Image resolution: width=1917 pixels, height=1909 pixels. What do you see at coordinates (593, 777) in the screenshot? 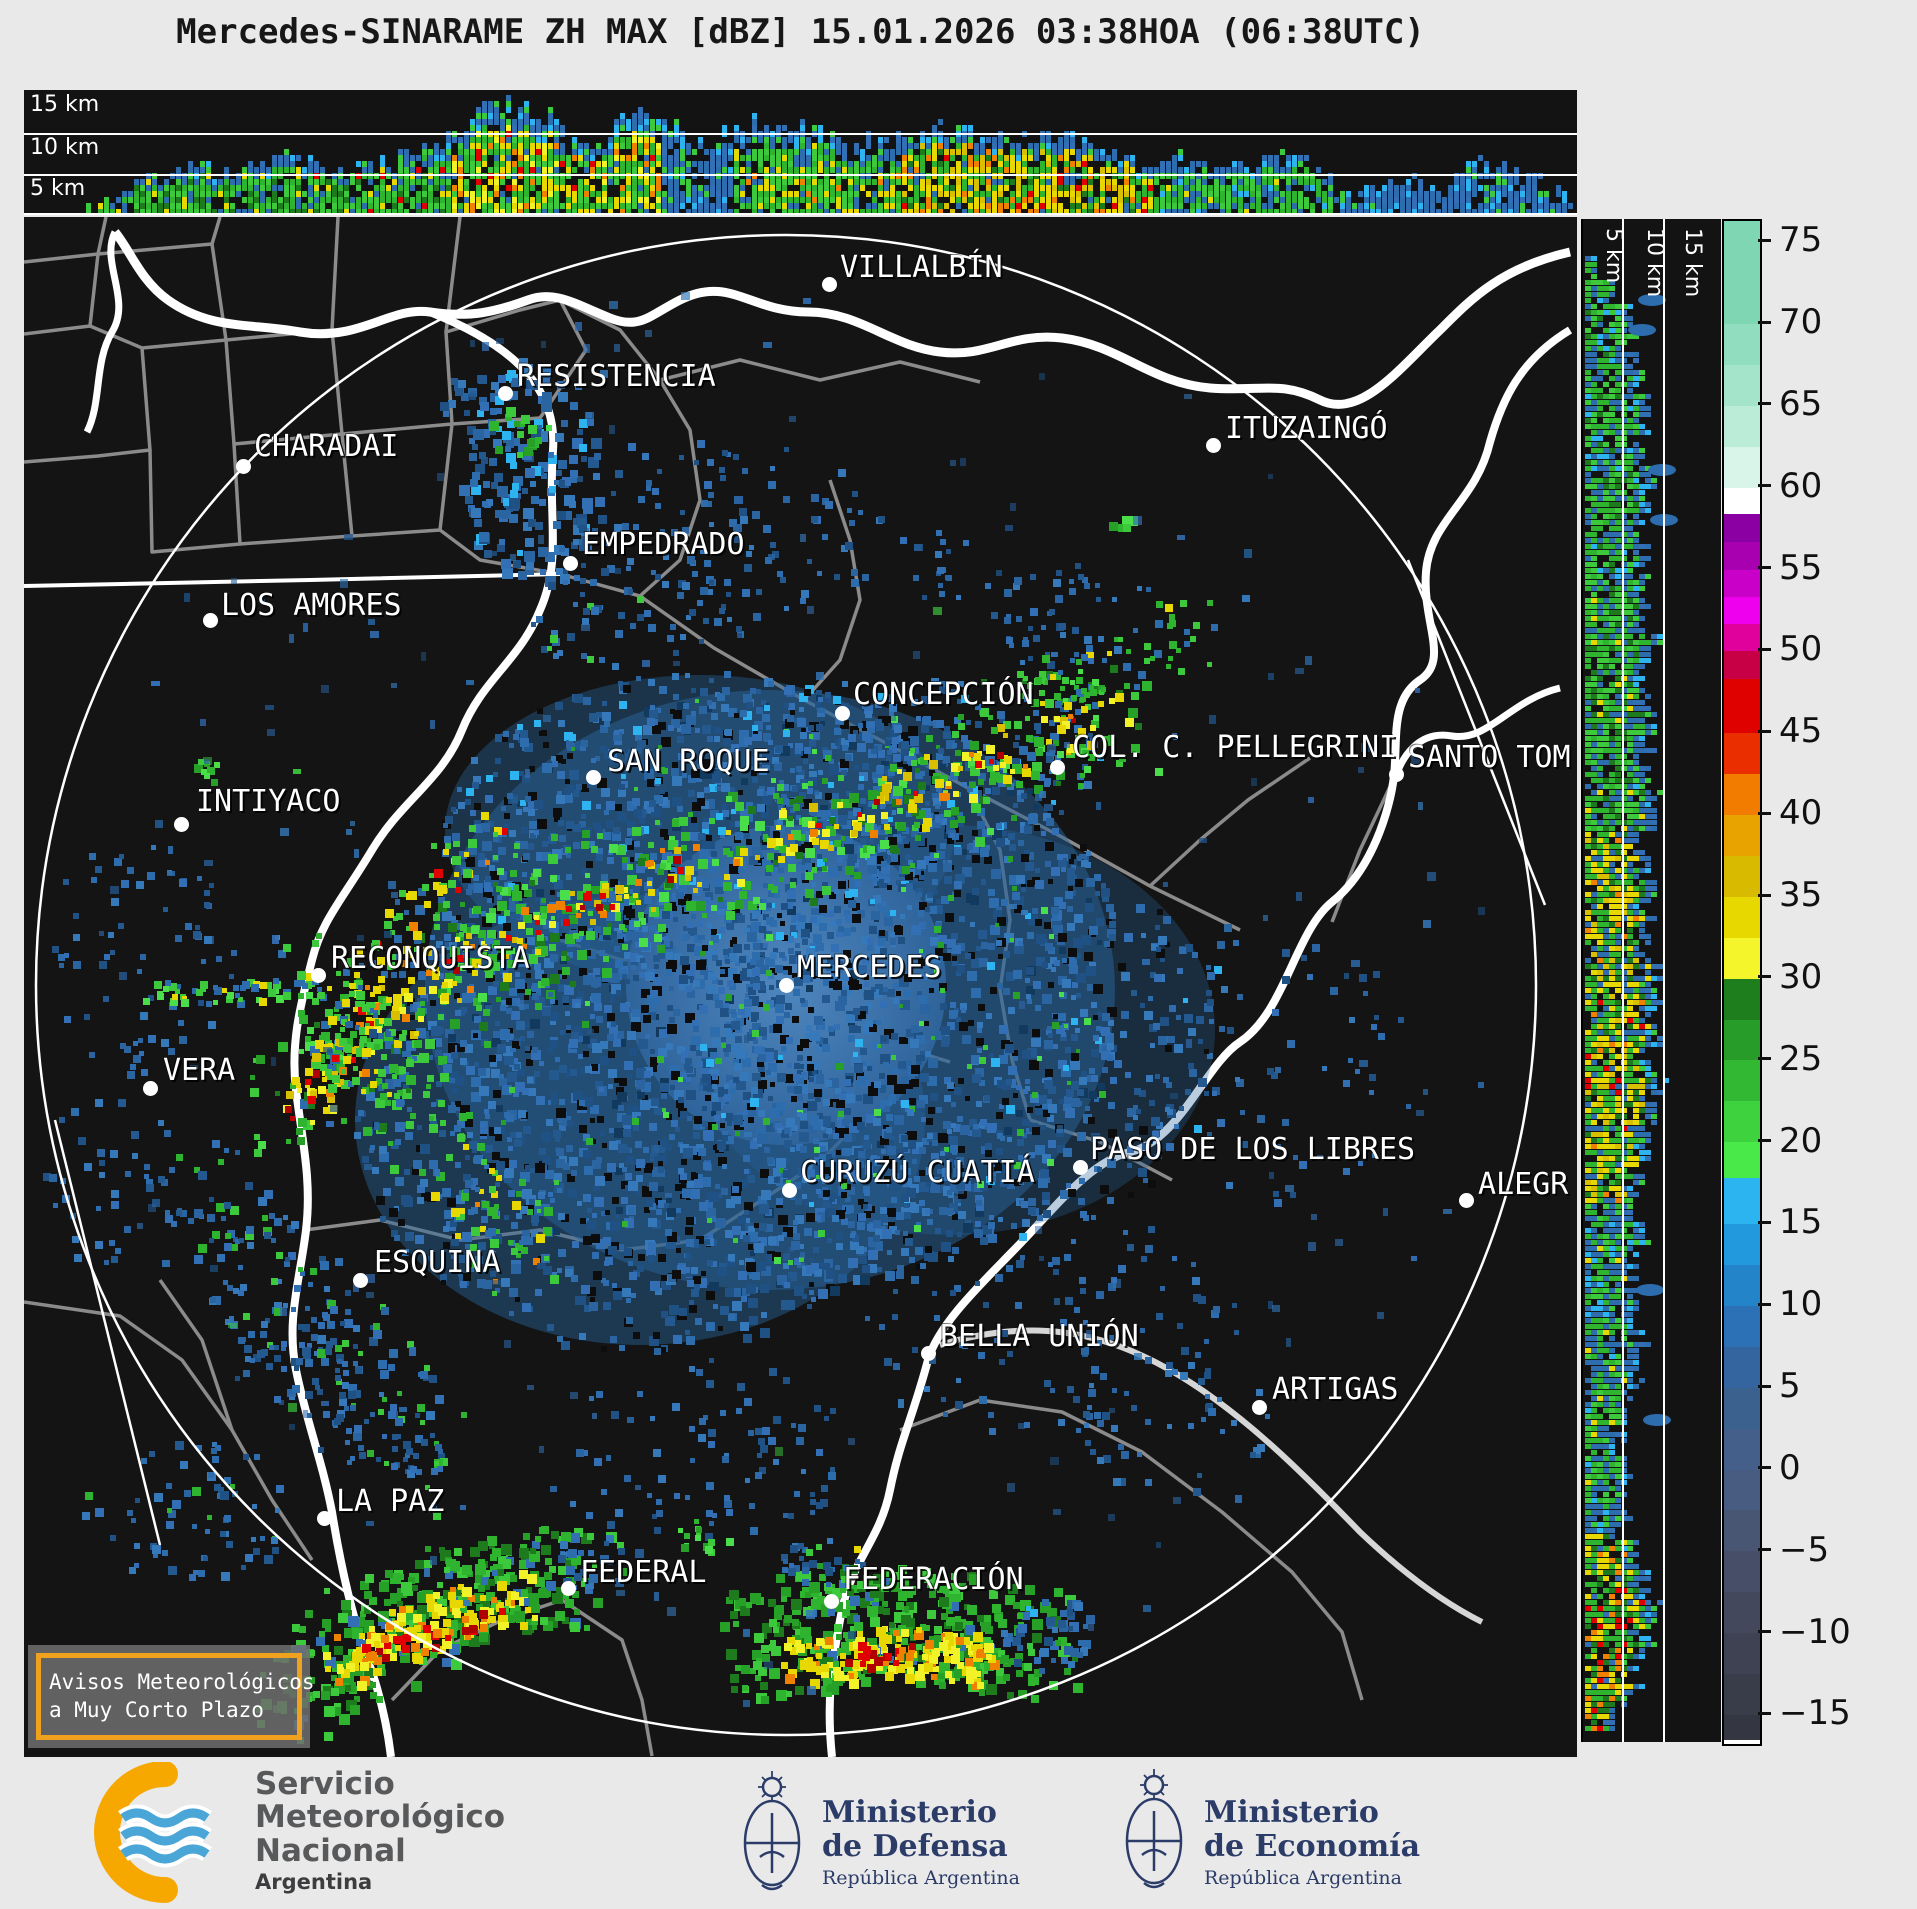
I see `city-dot-san-roque` at bounding box center [593, 777].